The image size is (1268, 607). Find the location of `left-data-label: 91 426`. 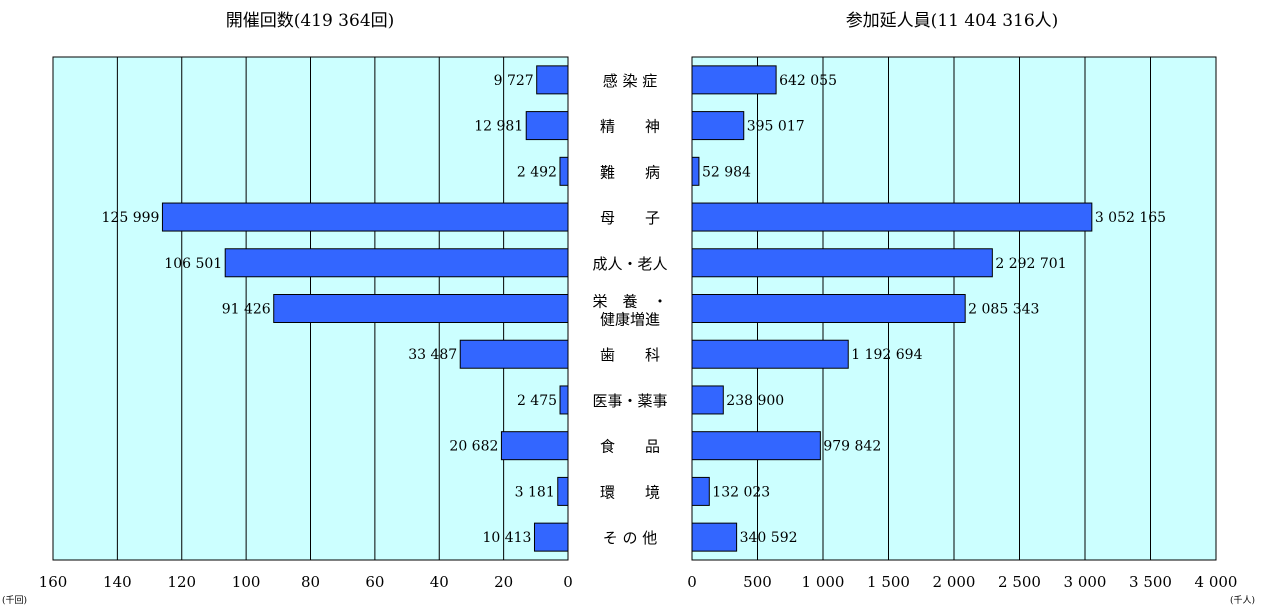

left-data-label: 91 426 is located at coordinates (246, 310).